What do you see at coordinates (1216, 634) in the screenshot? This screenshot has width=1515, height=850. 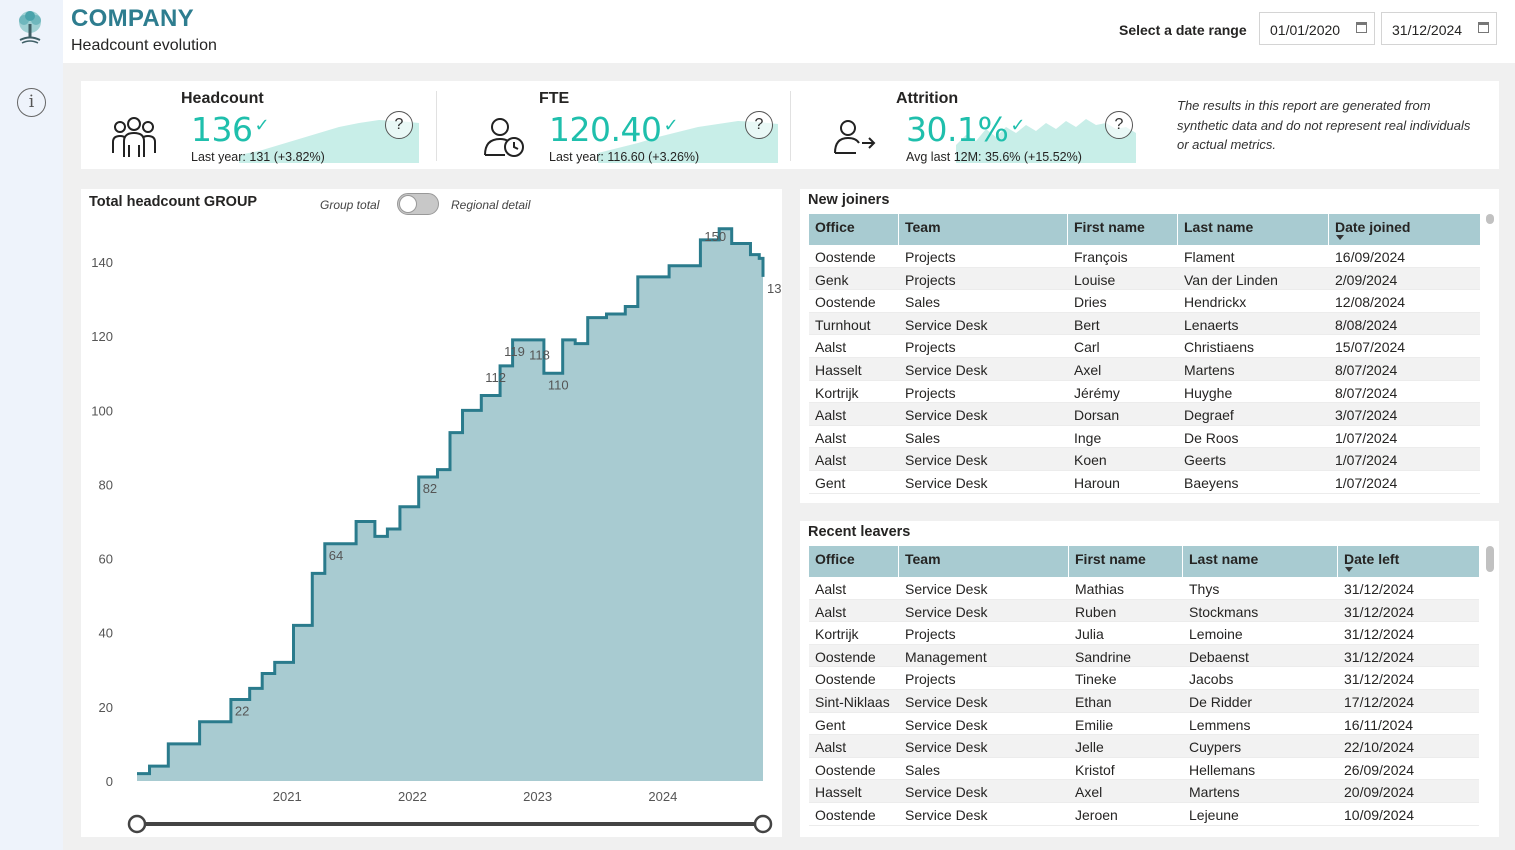 I see `table-cell-last-name: Lemoine` at bounding box center [1216, 634].